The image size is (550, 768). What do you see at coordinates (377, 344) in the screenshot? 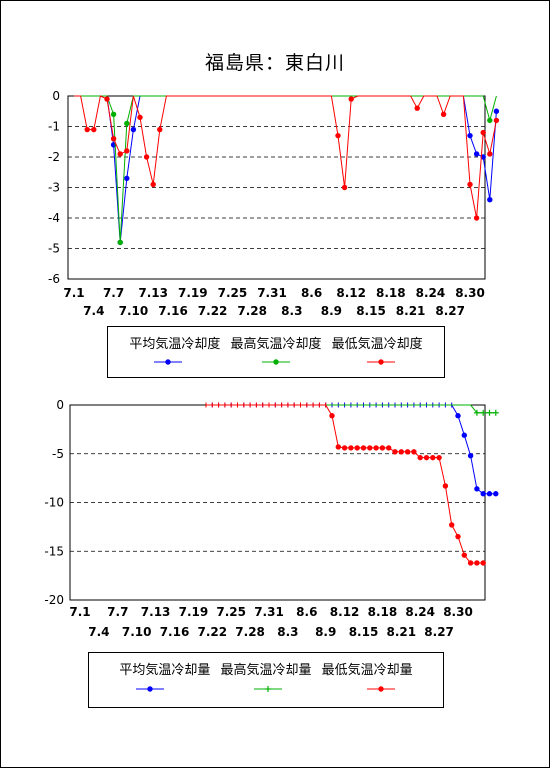
I see `legend-label-min: 最低気温冷却度` at bounding box center [377, 344].